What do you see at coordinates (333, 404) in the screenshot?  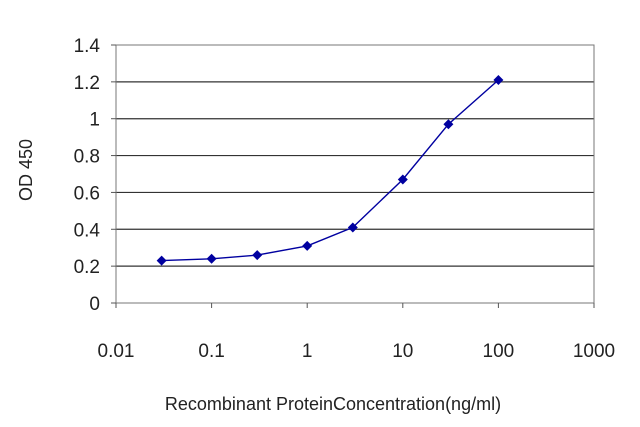 I see `x-axis-title: Recombinant ProteinConcentration(ng/ml)` at bounding box center [333, 404].